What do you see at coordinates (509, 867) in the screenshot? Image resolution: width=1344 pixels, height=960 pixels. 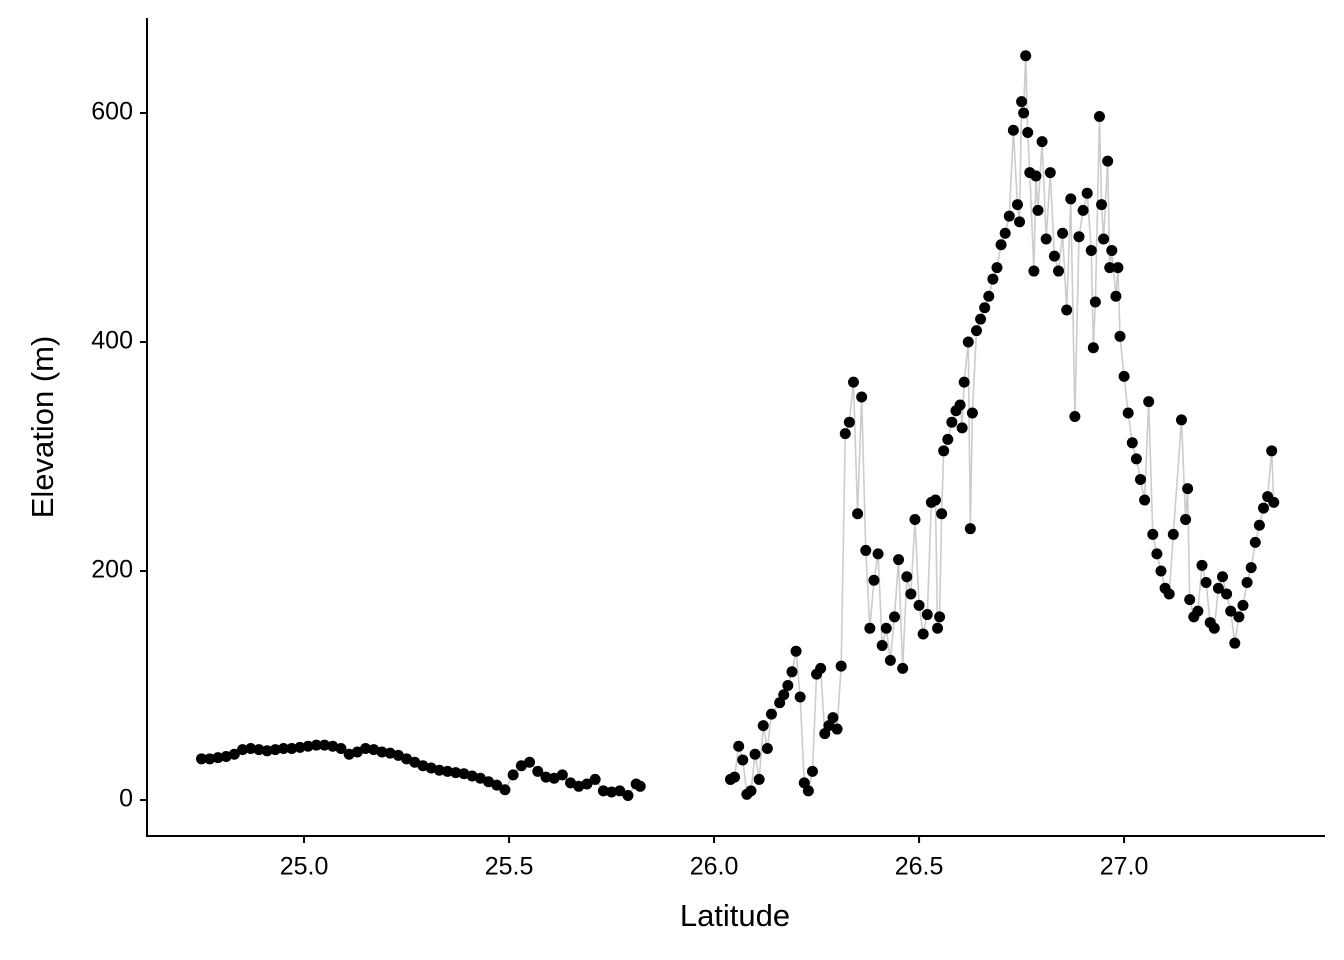 I see `x-tick-label: 25.5` at bounding box center [509, 867].